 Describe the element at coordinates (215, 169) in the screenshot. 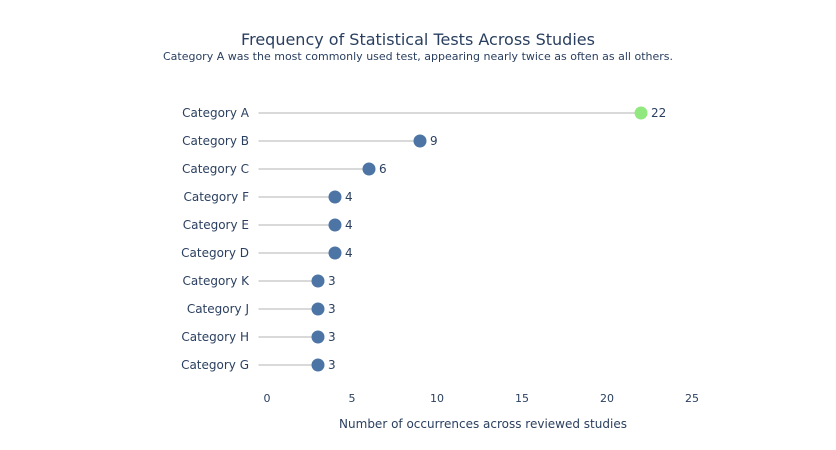

I see `y-tick-label: Category C` at that location.